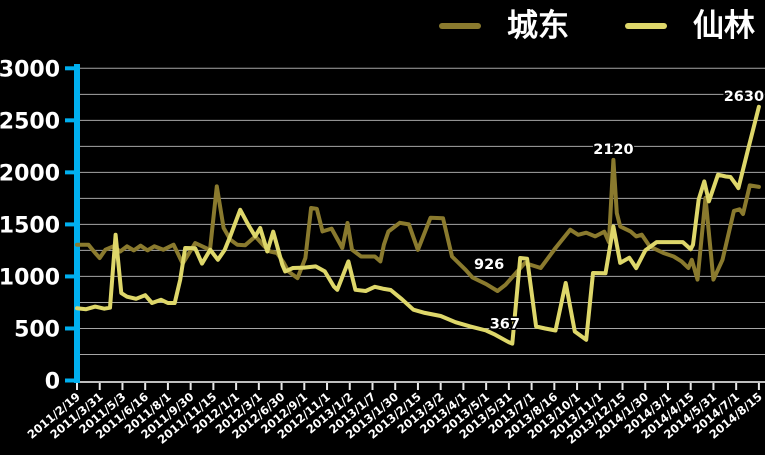 Image resolution: width=765 pixels, height=455 pixels. What do you see at coordinates (30, 225) in the screenshot?
I see `y-tick-label: 1500` at bounding box center [30, 225].